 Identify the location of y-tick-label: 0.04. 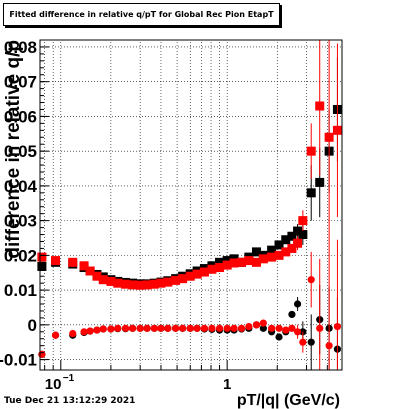
(21, 186).